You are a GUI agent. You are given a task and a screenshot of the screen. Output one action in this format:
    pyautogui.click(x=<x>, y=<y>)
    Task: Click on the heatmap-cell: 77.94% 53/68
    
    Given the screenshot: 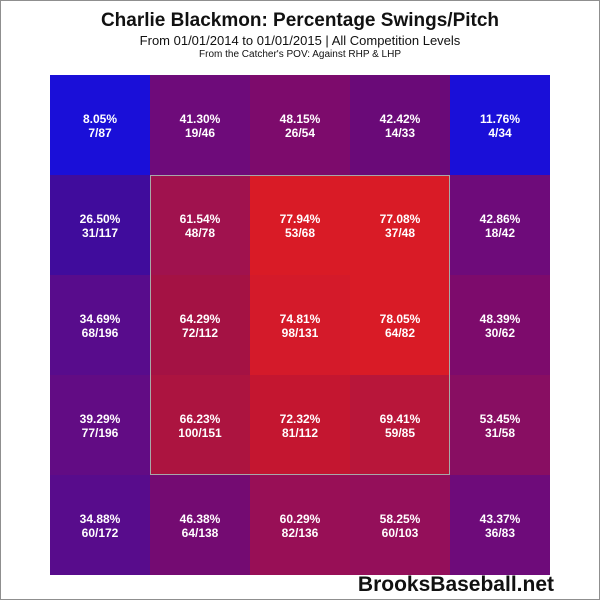 What is the action you would take?
    pyautogui.click(x=300, y=225)
    